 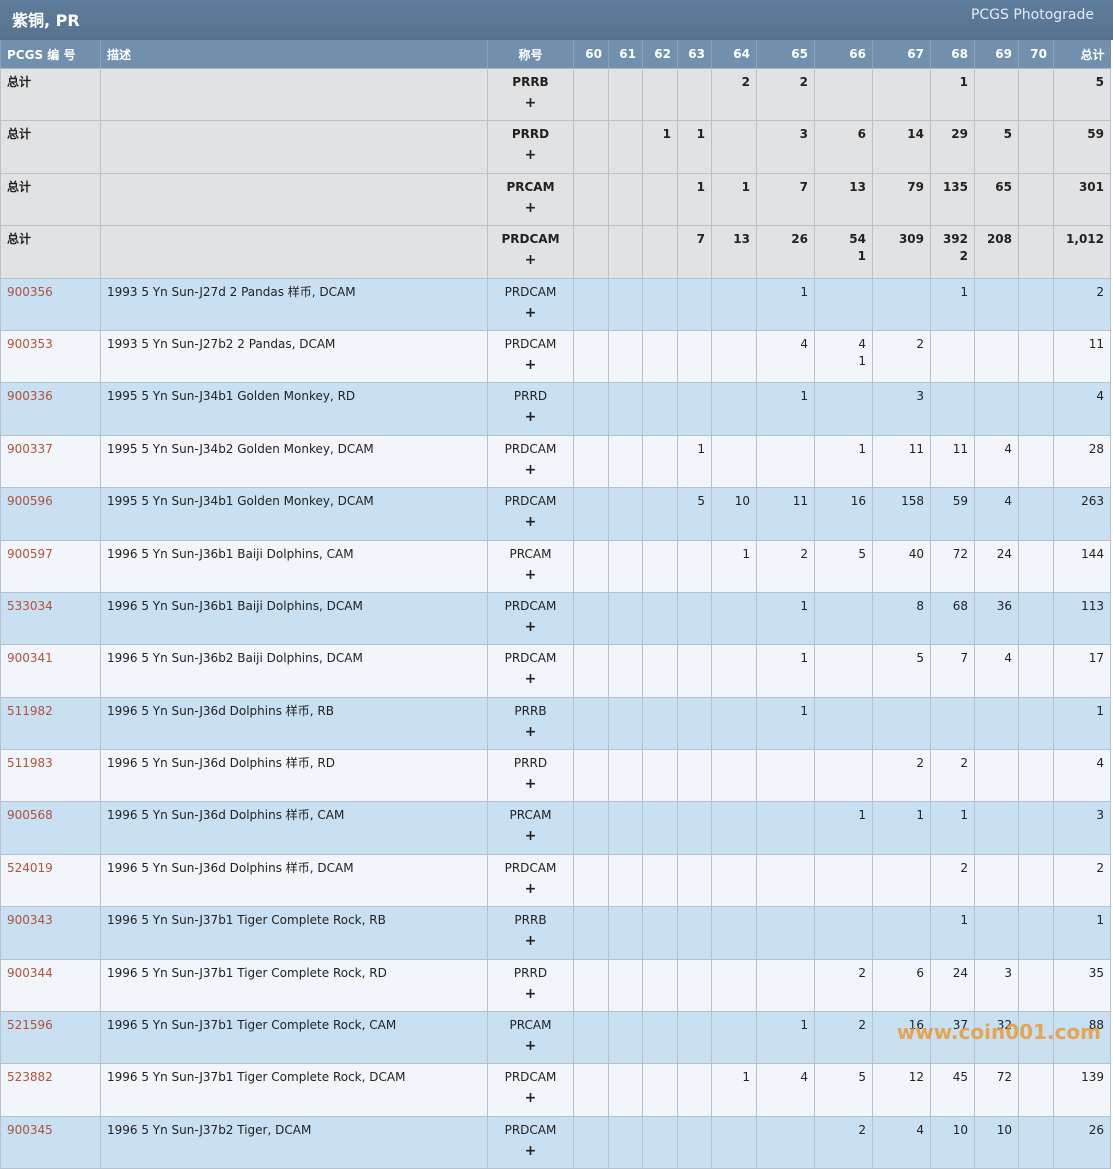 I want to click on grade-cell: 37, so click(x=952, y=1038).